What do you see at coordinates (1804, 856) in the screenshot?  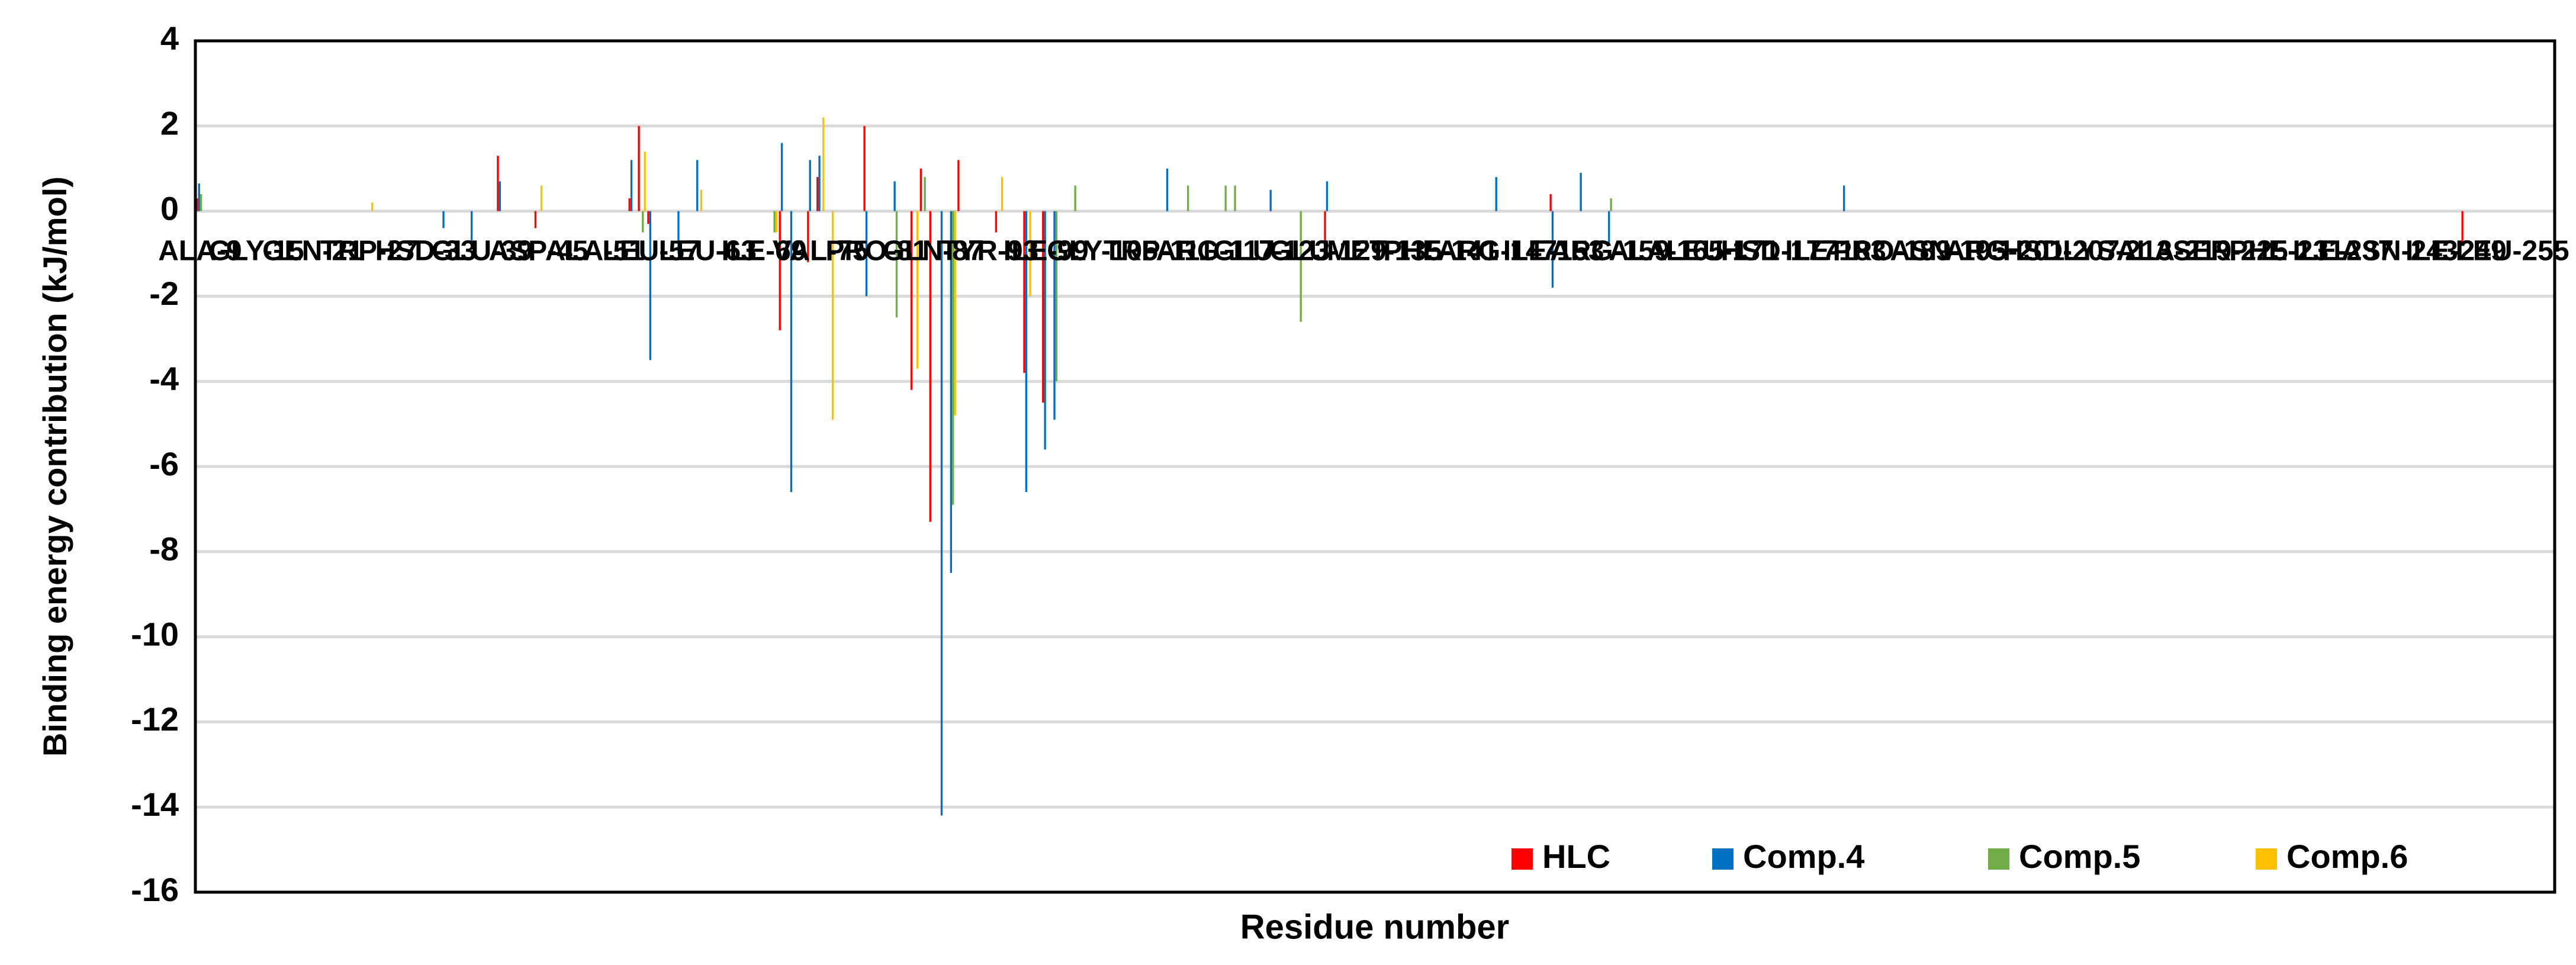 I see `legend-label: Comp.4` at bounding box center [1804, 856].